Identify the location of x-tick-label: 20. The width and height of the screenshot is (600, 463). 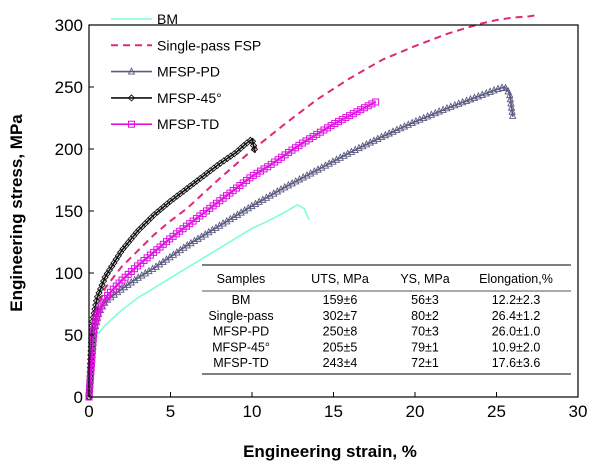
(415, 411).